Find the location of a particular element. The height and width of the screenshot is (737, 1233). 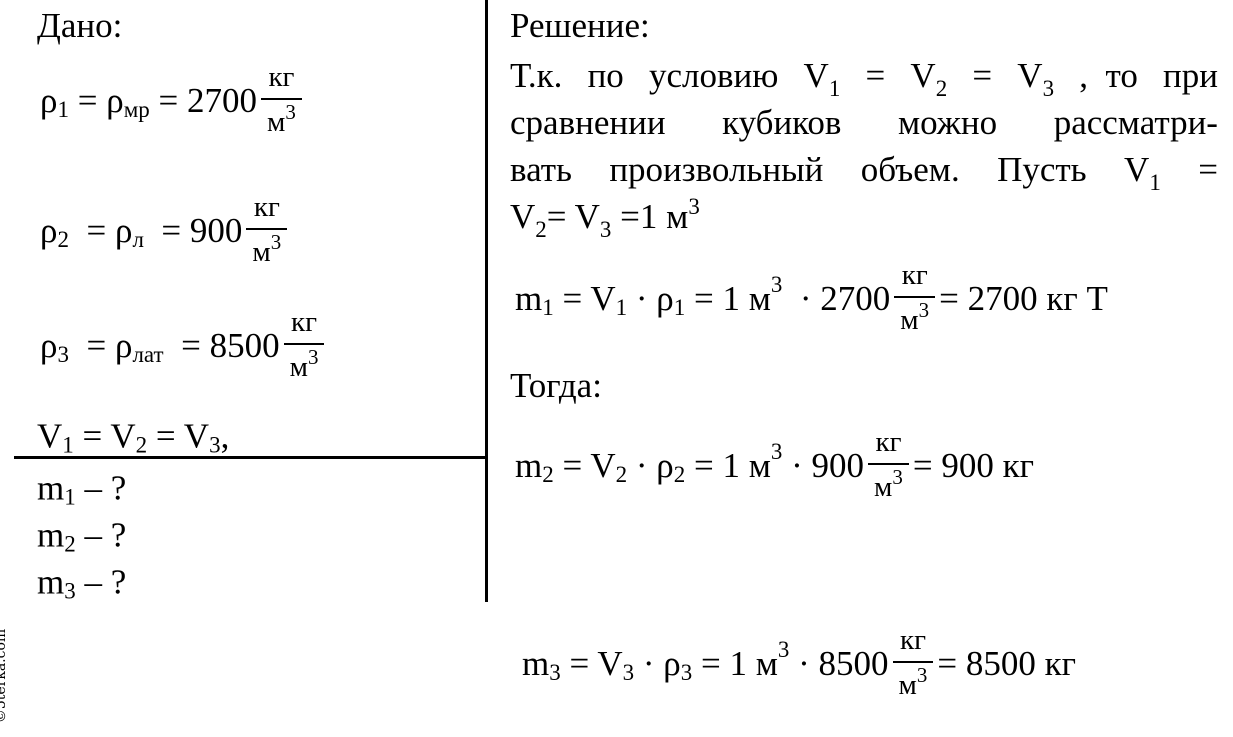

formula-text: = 900 is located at coordinates (193, 230).